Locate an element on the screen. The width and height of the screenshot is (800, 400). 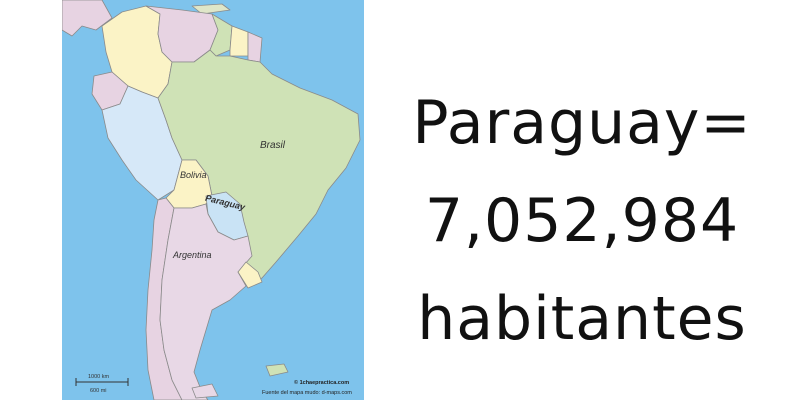
caribbean-island is located at coordinates (211, 9).